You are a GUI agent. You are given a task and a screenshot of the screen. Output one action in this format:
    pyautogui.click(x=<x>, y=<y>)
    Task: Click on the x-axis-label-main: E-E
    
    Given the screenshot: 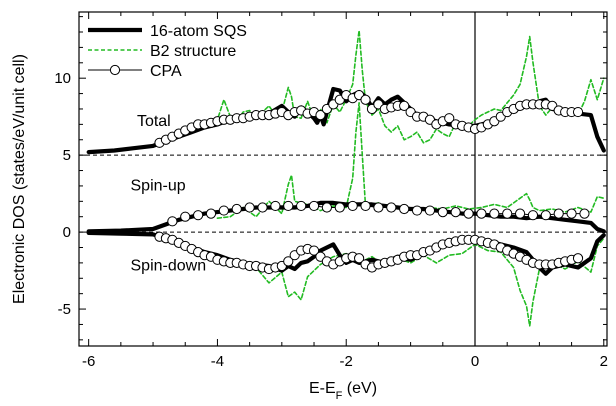 What is the action you would take?
    pyautogui.click(x=322, y=388)
    